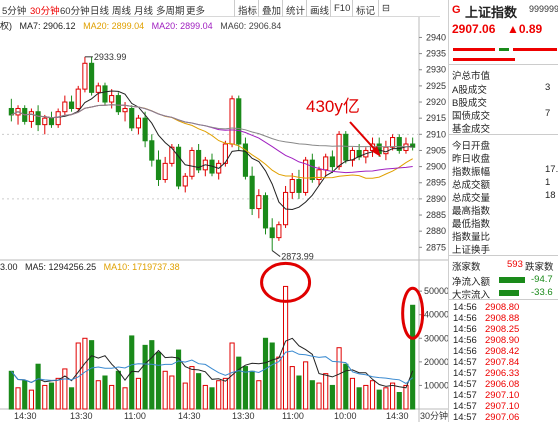 The width and height of the screenshot is (558, 422). Describe the element at coordinates (196, 11) in the screenshot. I see `period-tab: 更多` at that location.